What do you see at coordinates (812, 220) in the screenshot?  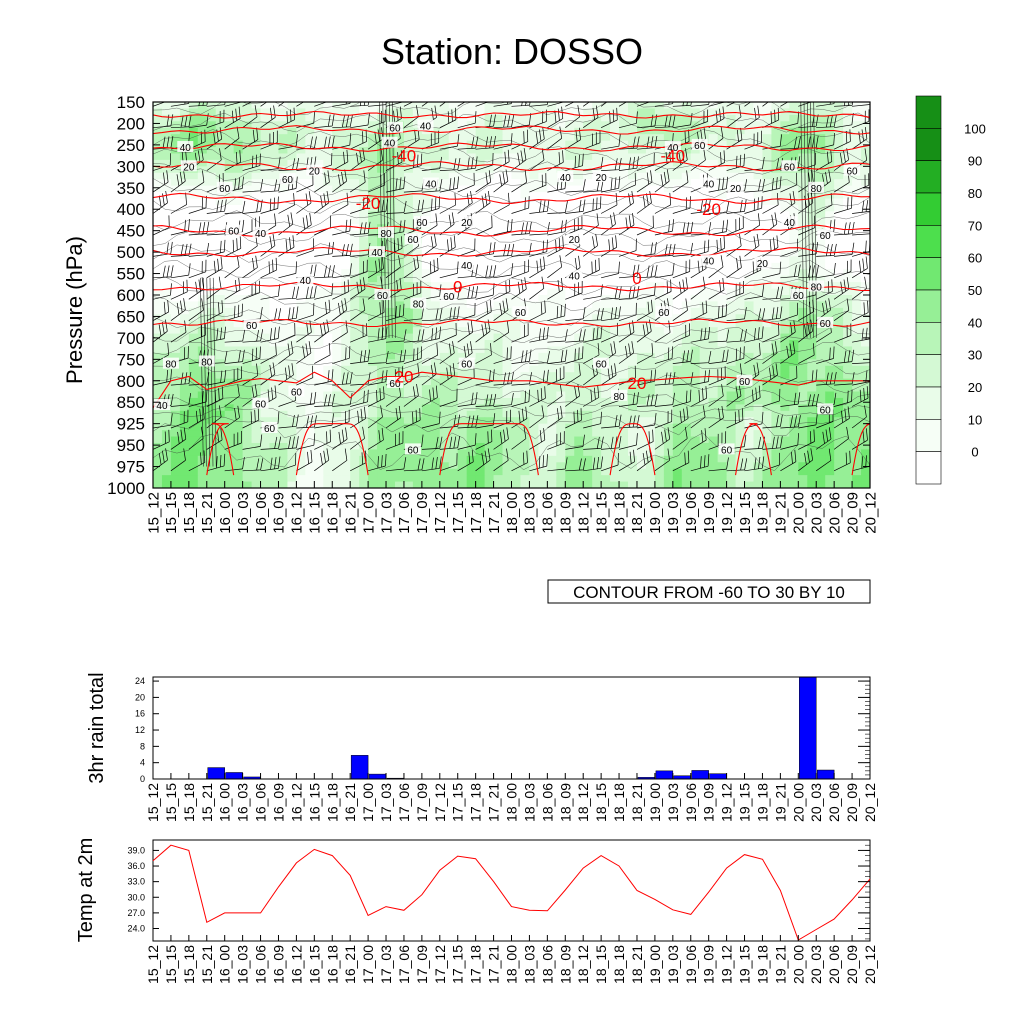 I see `rh-contour-line` at bounding box center [812, 220].